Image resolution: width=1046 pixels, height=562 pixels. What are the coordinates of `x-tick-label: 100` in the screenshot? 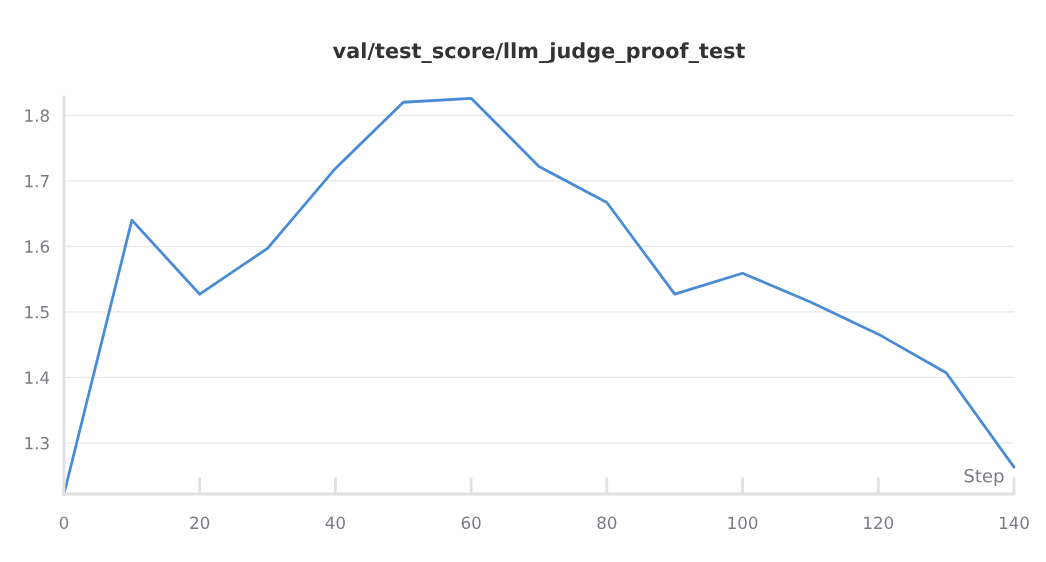 It's located at (743, 523).